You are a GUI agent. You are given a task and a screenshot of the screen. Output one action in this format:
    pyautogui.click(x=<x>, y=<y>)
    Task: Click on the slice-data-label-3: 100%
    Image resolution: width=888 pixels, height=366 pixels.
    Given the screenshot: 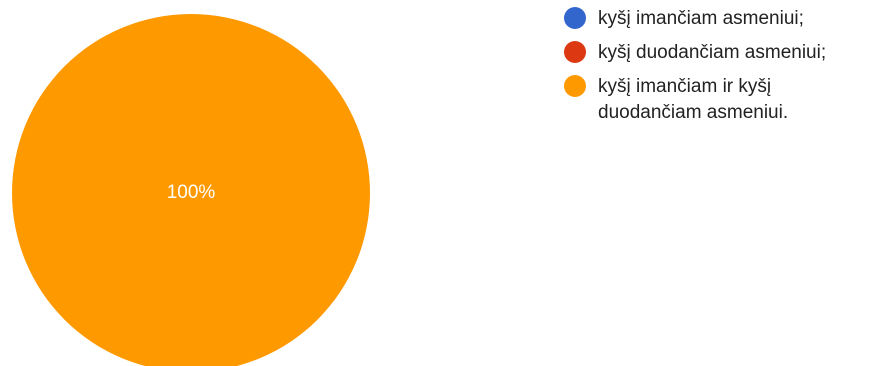 What is the action you would take?
    pyautogui.click(x=191, y=192)
    